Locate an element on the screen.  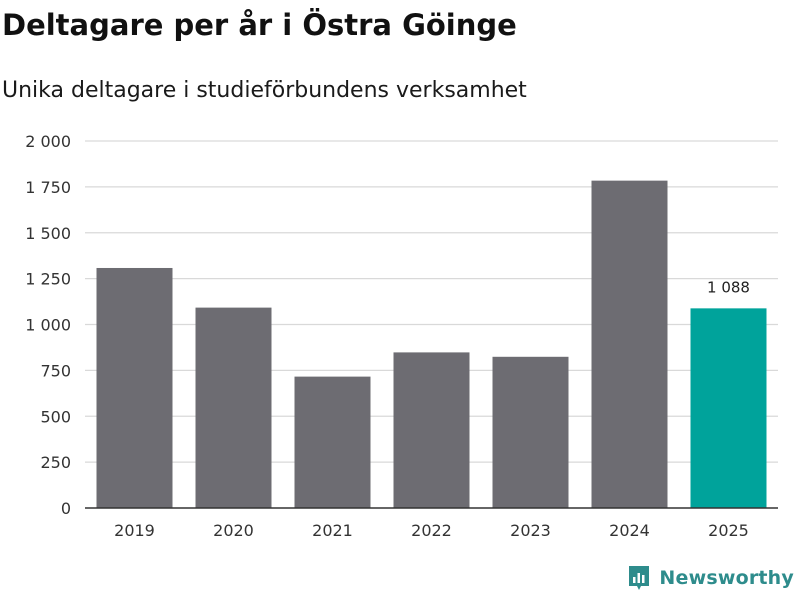
y-tick-label: 500 is located at coordinates (55, 416).